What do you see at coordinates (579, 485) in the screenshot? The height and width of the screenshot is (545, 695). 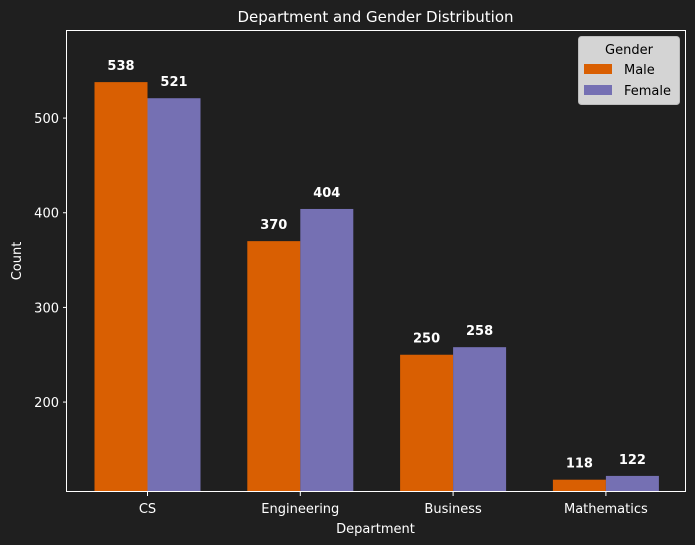 I see `bar-male-mathematics` at bounding box center [579, 485].